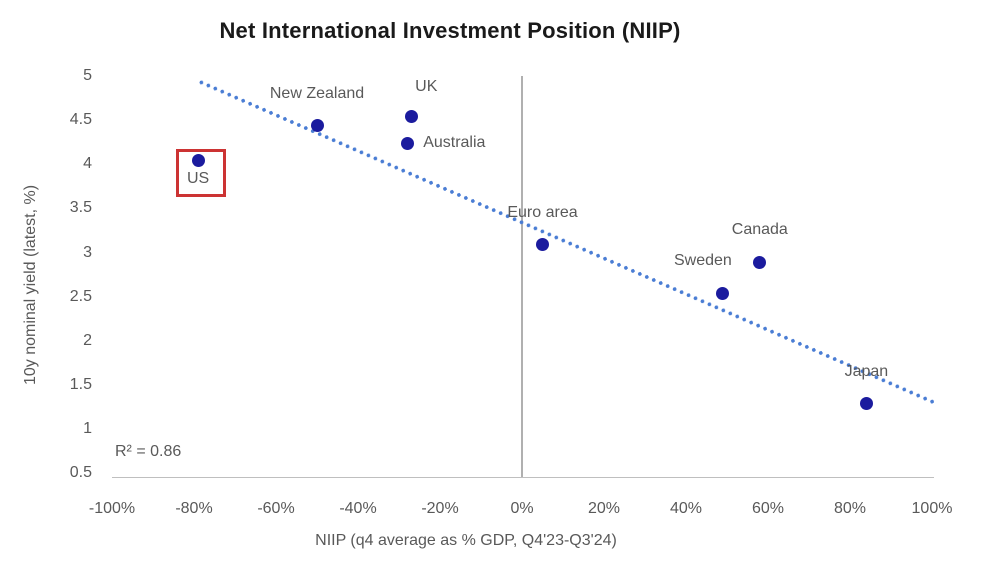  I want to click on data-point-marker-japan, so click(866, 404).